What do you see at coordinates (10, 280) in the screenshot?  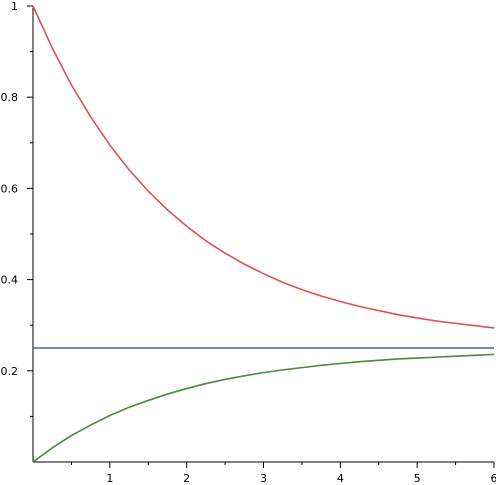 I see `y-tick-label: 0.4` at bounding box center [10, 280].